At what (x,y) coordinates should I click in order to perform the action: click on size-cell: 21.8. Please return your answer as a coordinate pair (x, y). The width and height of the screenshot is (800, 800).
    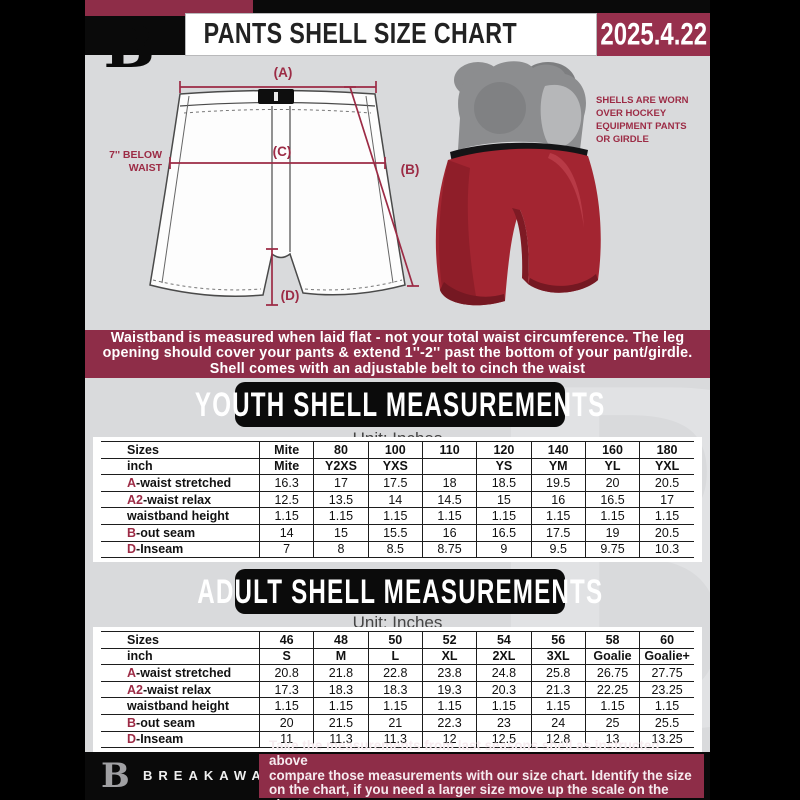
    Looking at the image, I should click on (341, 673).